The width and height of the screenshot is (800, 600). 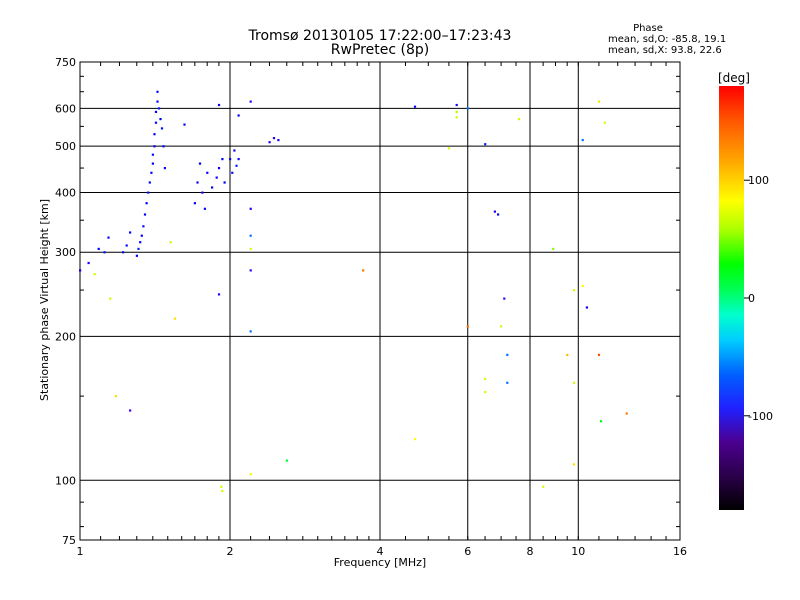 I want to click on colorbar-tick-label: 0, so click(x=751, y=298).